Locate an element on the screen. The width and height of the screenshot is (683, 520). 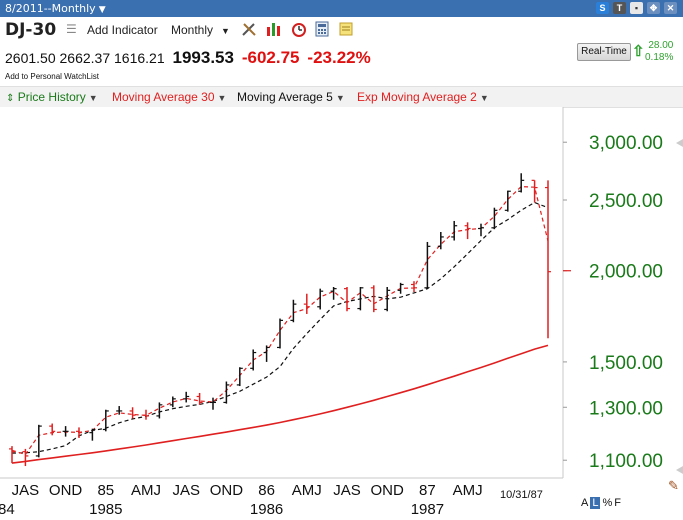
quote-low: 1616.21 is located at coordinates (139, 58).